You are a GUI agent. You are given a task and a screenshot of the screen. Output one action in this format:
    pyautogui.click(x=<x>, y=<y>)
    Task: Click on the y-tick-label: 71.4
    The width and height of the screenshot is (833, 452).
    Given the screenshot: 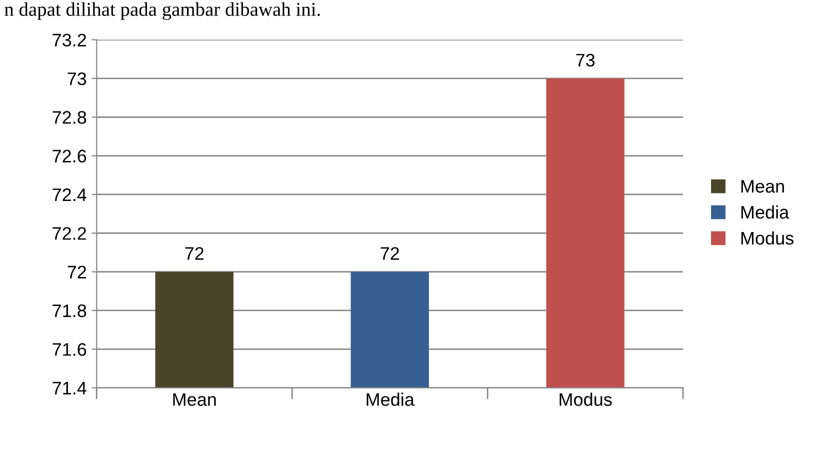 What is the action you would take?
    pyautogui.click(x=69, y=388)
    